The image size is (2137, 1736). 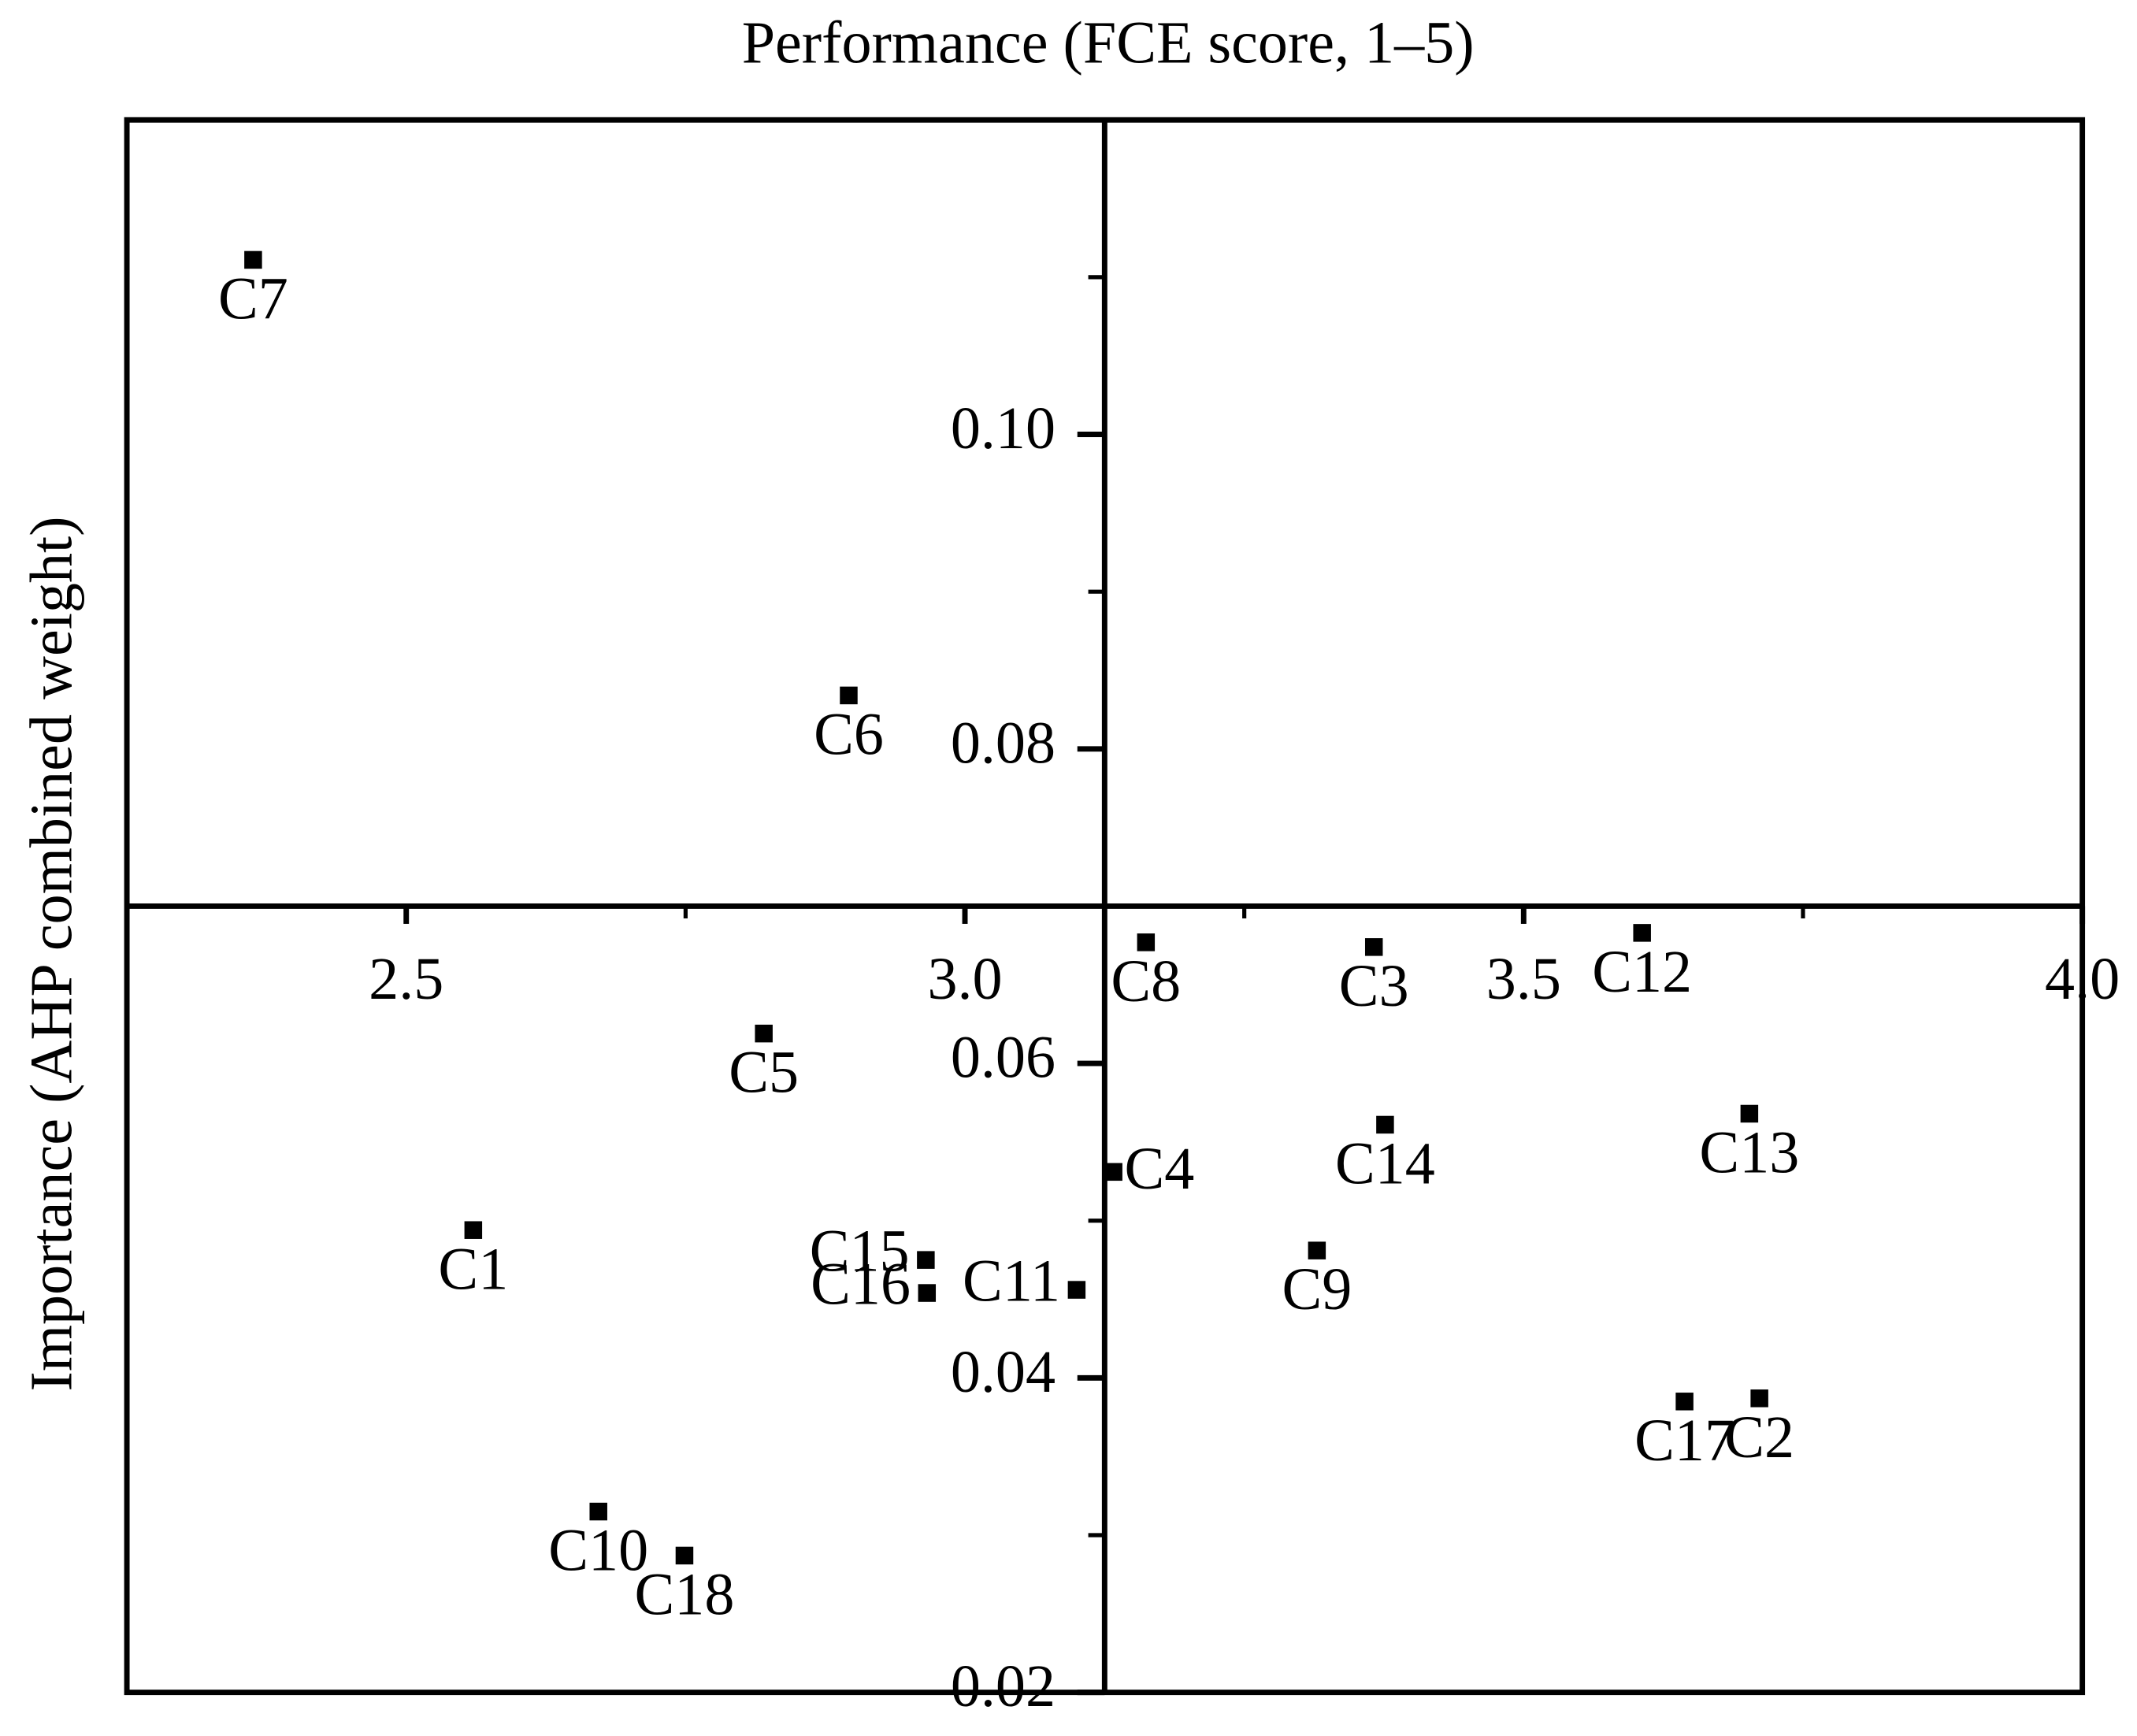 What do you see at coordinates (1749, 1153) in the screenshot?
I see `point-label: C13` at bounding box center [1749, 1153].